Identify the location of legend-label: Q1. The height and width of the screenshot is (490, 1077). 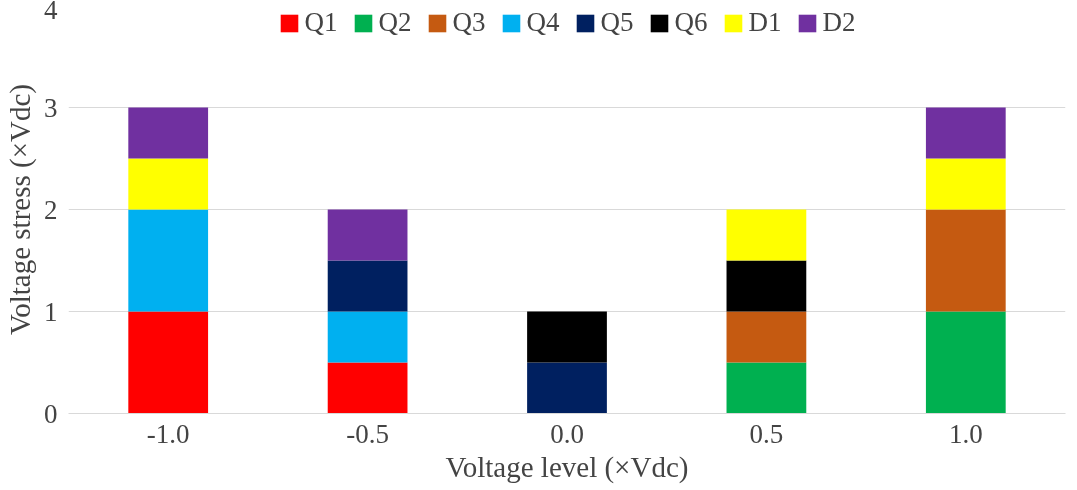
(321, 22).